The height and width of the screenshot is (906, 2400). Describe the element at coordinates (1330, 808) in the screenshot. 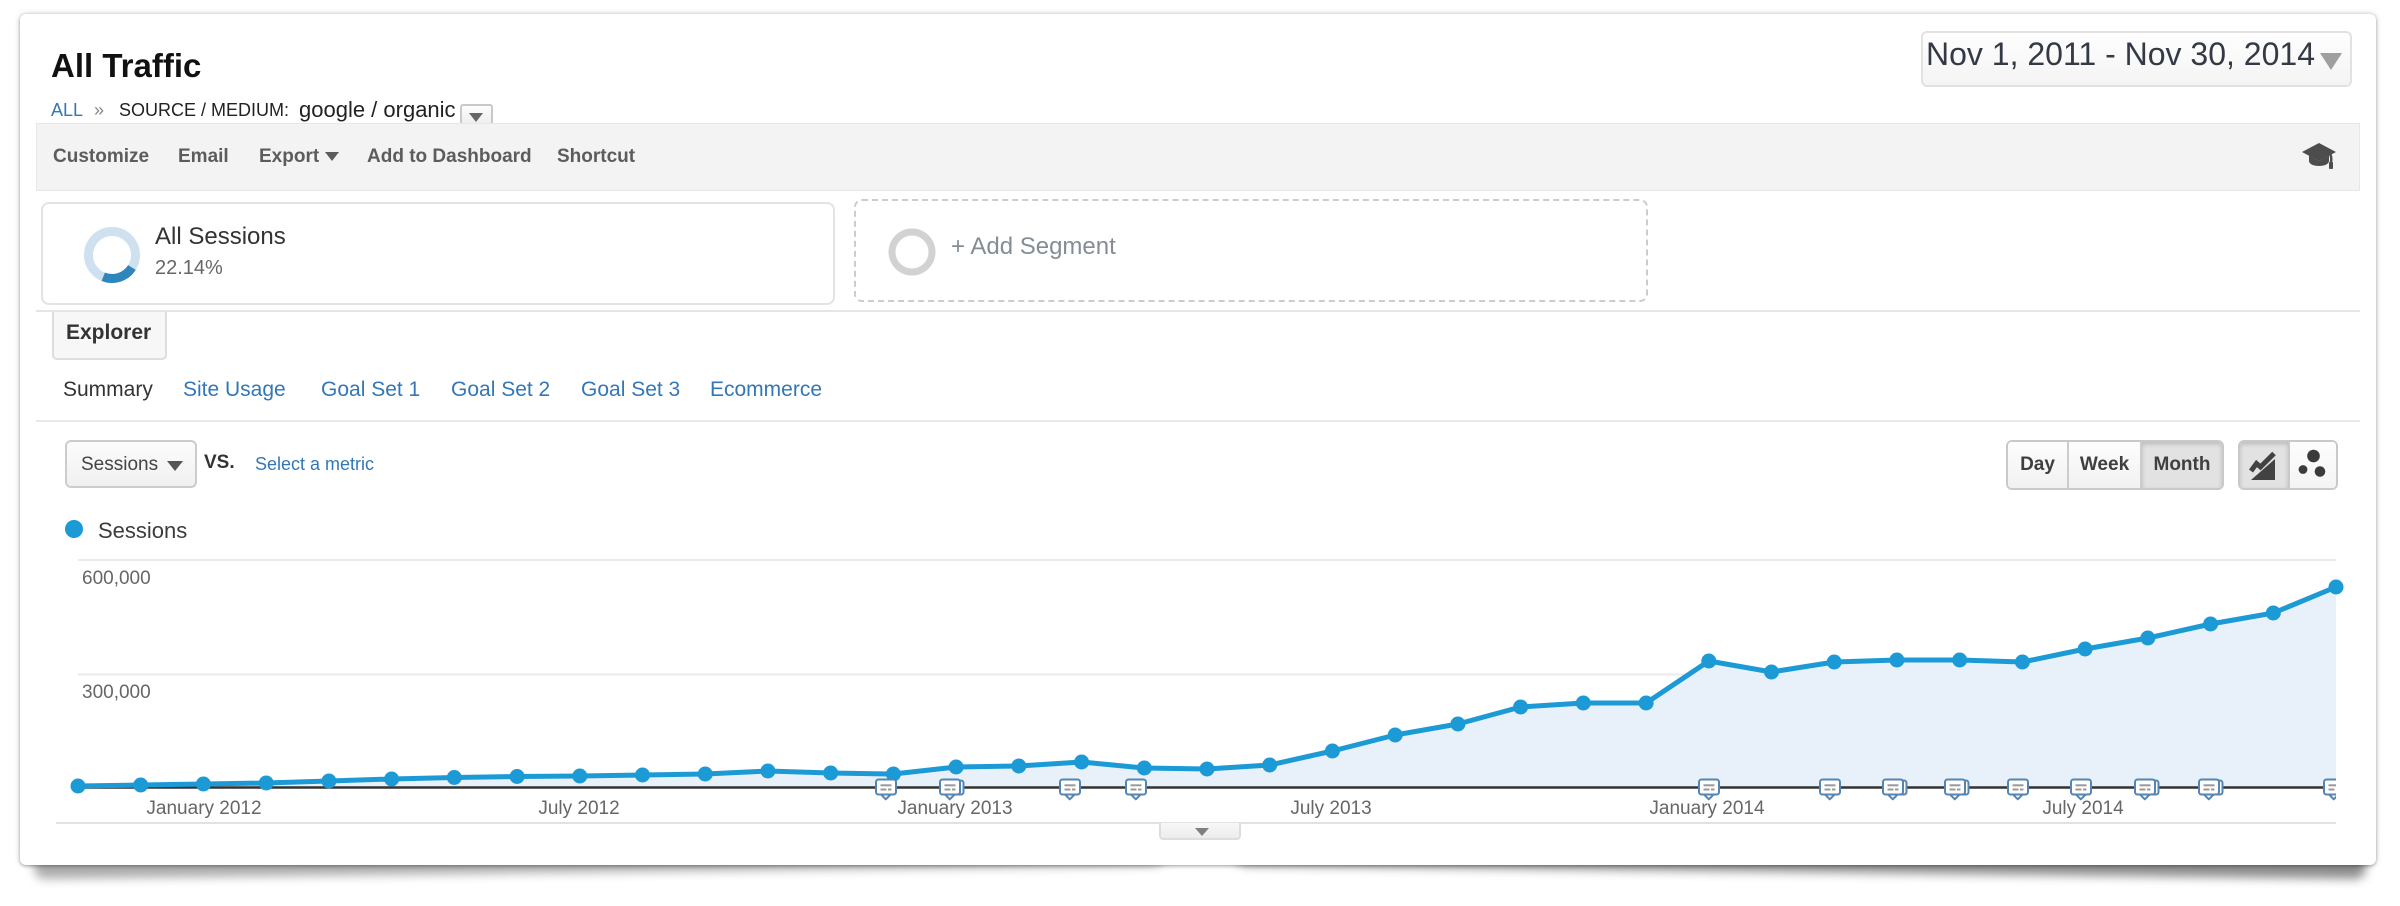

I see `svg-text: July 2013` at that location.